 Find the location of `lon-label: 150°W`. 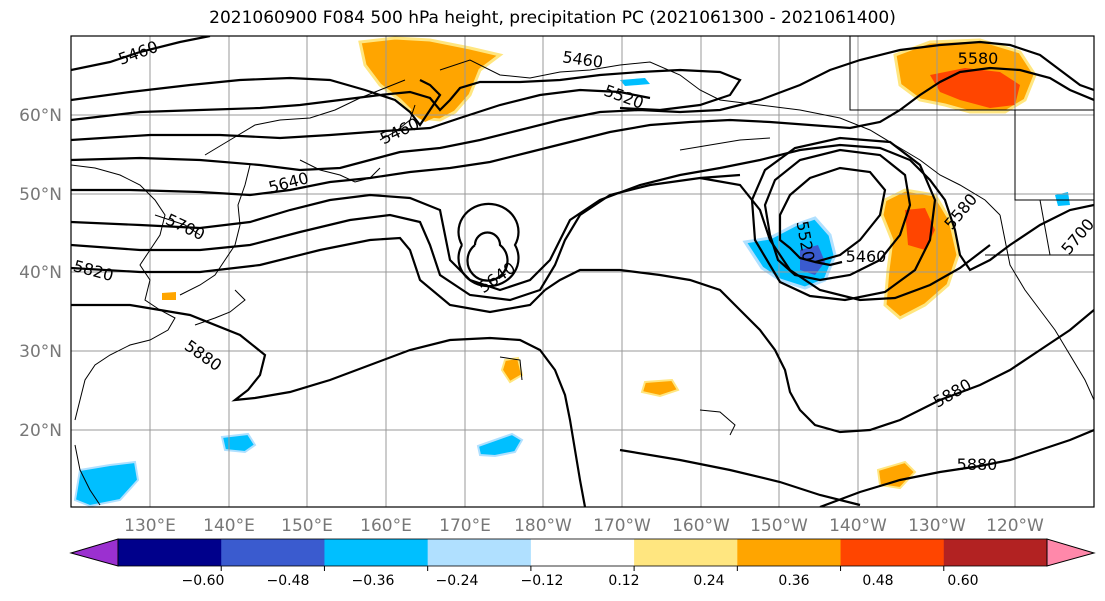

lon-label: 150°W is located at coordinates (779, 526).